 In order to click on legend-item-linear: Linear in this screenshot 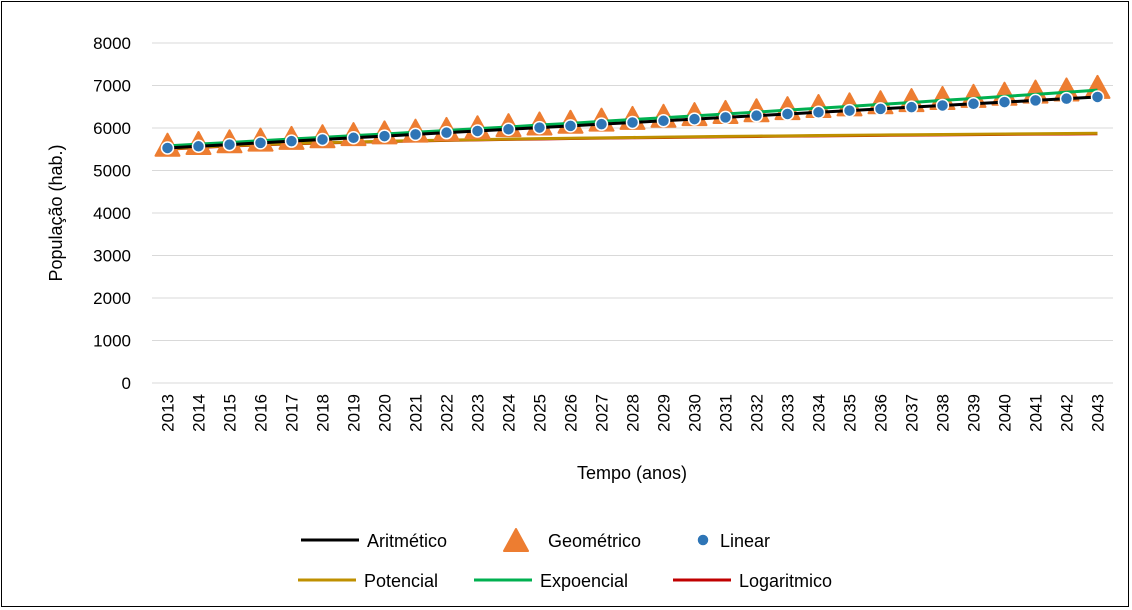, I will do `click(733, 541)`.